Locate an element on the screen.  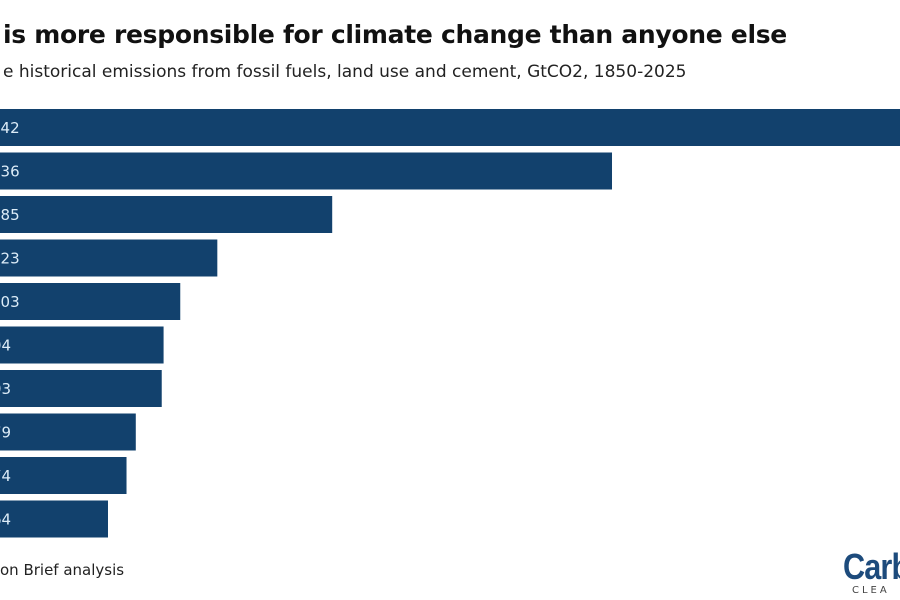
bar-value-label: 542 is located at coordinates (10, 128).